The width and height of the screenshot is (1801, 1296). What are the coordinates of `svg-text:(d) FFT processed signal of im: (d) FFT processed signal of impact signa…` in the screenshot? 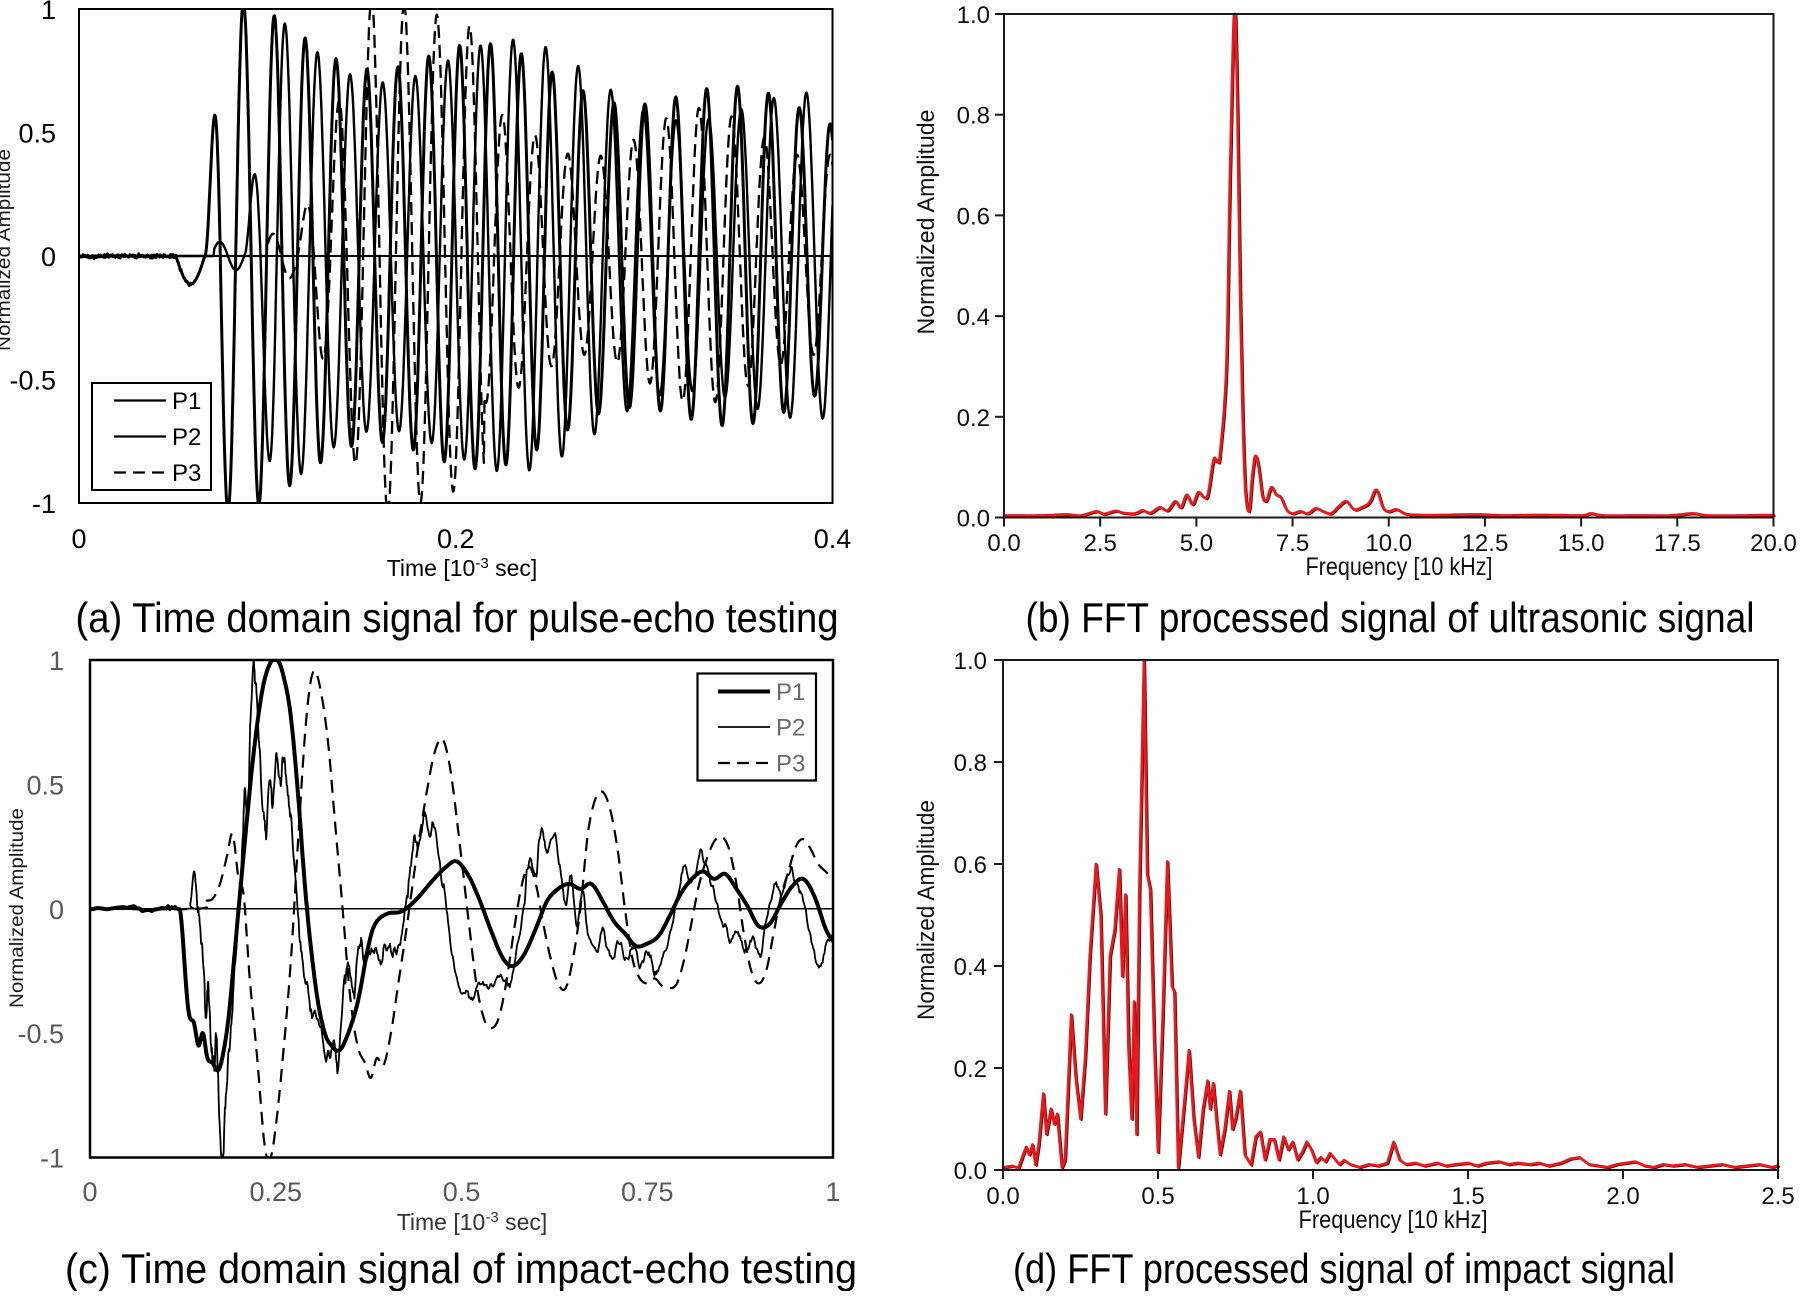 It's located at (1344, 1268).